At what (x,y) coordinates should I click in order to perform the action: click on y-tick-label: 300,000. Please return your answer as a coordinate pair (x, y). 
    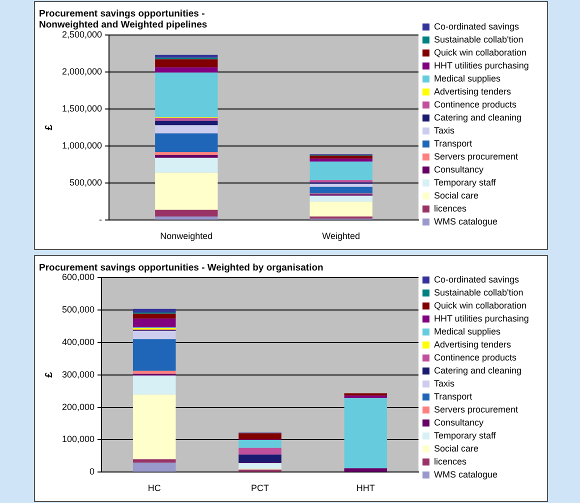
    Looking at the image, I should click on (78, 374).